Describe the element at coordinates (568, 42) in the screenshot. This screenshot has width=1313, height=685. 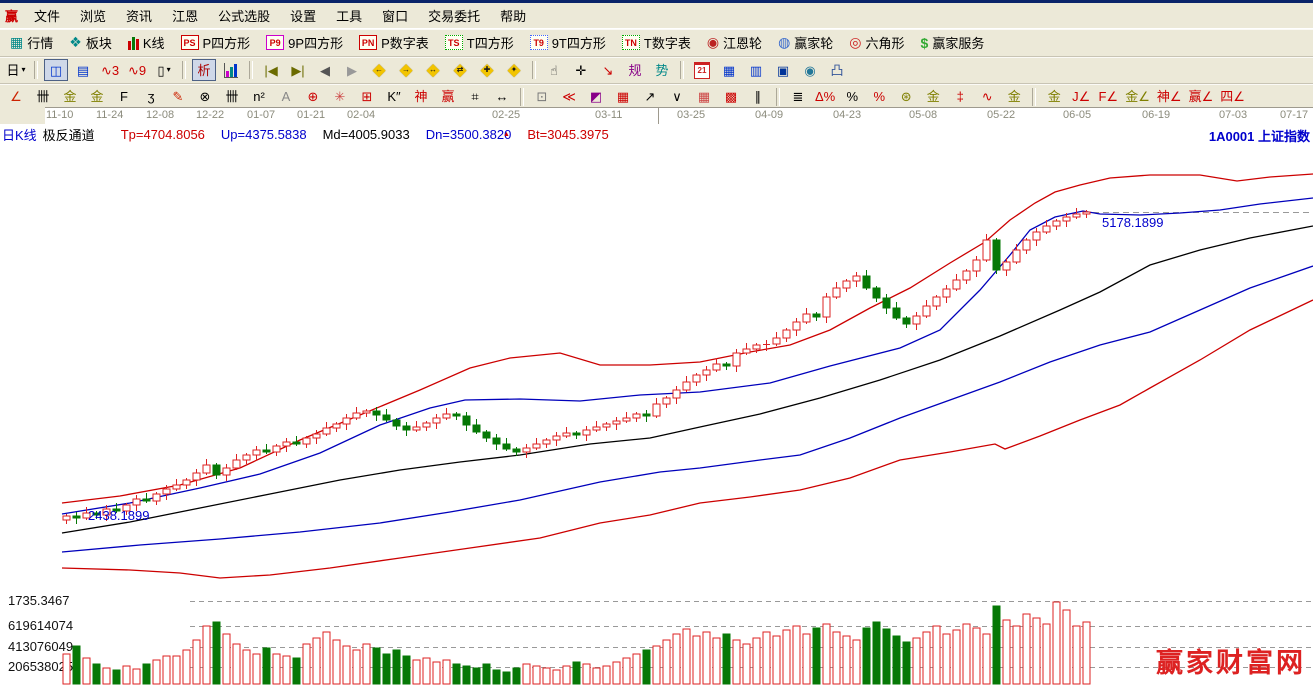
I see `9t-square-button: T9 9T四方形` at that location.